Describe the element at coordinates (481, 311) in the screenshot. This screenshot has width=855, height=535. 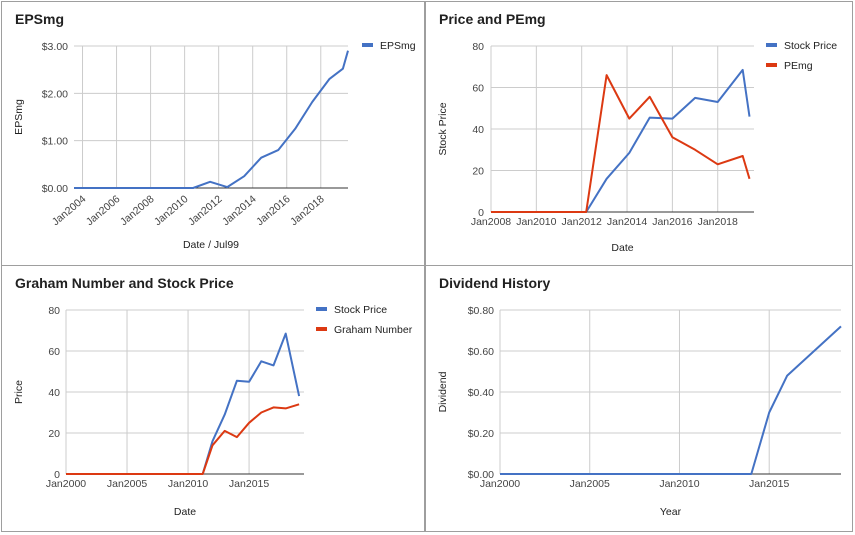
I see `y-tick-label: $0.80` at that location.